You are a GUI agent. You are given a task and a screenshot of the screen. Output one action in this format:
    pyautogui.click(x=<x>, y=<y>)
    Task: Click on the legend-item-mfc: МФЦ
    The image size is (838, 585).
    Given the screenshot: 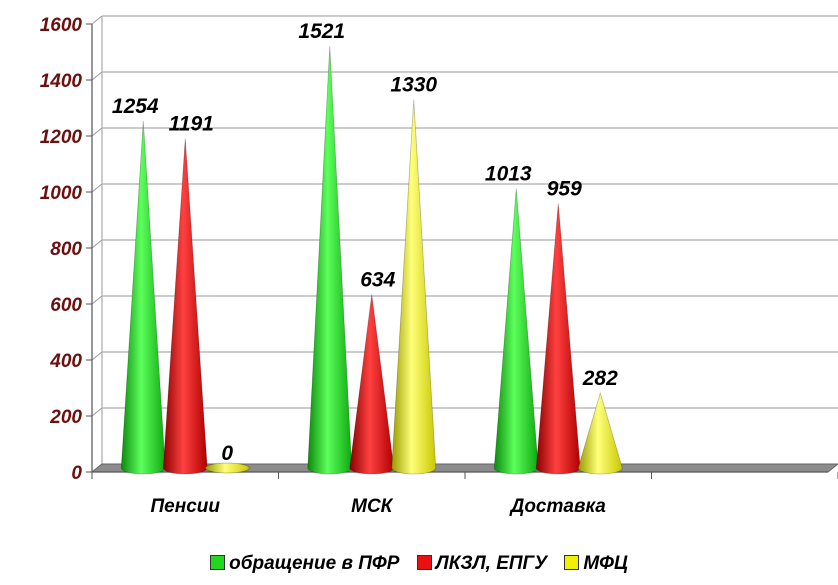 What is the action you would take?
    pyautogui.click(x=596, y=564)
    